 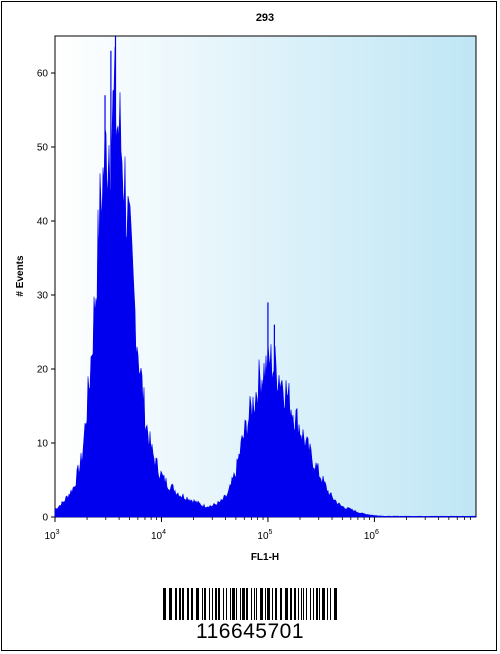 What do you see at coordinates (158, 535) in the screenshot?
I see `x-tick-label-1: 10⁴` at bounding box center [158, 535].